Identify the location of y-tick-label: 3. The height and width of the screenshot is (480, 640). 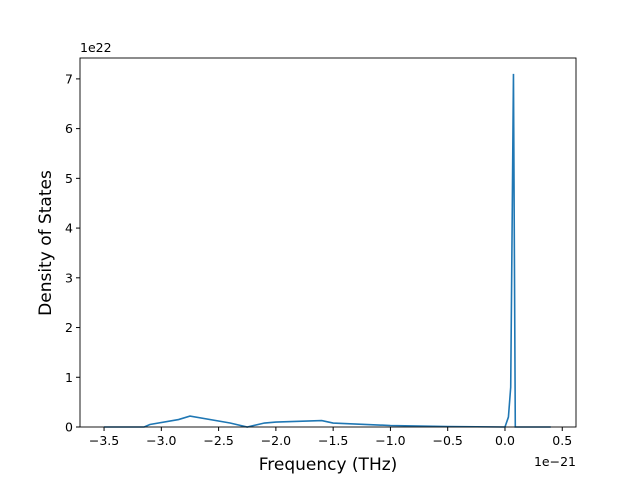
(69, 277).